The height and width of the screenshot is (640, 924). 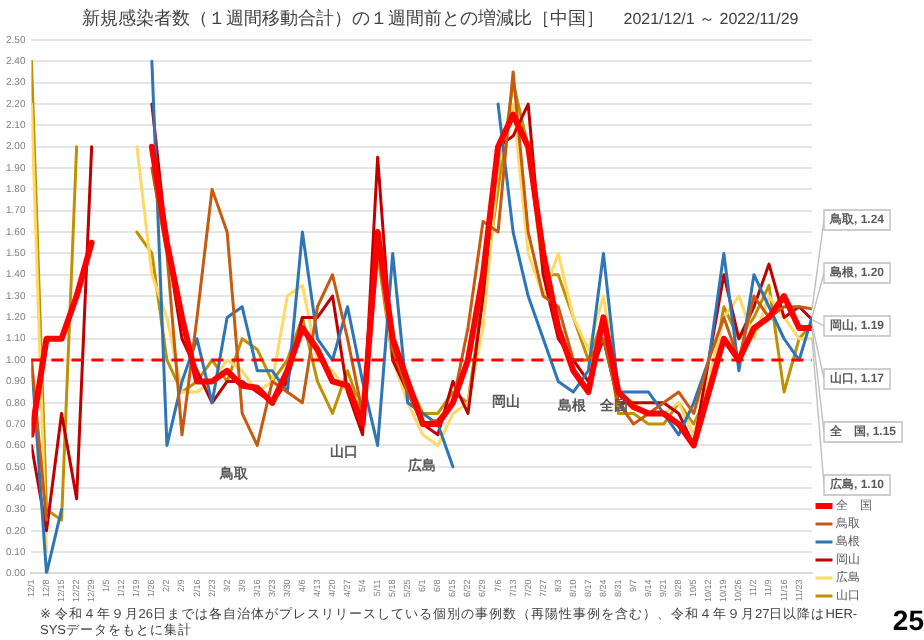 I want to click on chart-title: 新規感染者数（１週間移動合計）の１週間前との増減比［中国］, so click(x=342, y=18).